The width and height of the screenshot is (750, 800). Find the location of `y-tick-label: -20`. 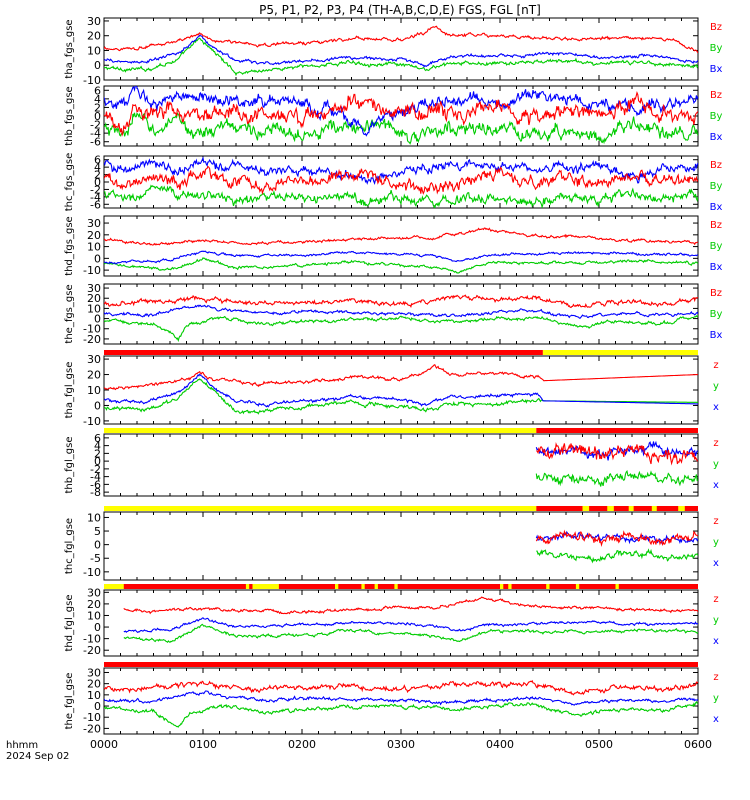

y-tick-label: -20 is located at coordinates (92, 650).